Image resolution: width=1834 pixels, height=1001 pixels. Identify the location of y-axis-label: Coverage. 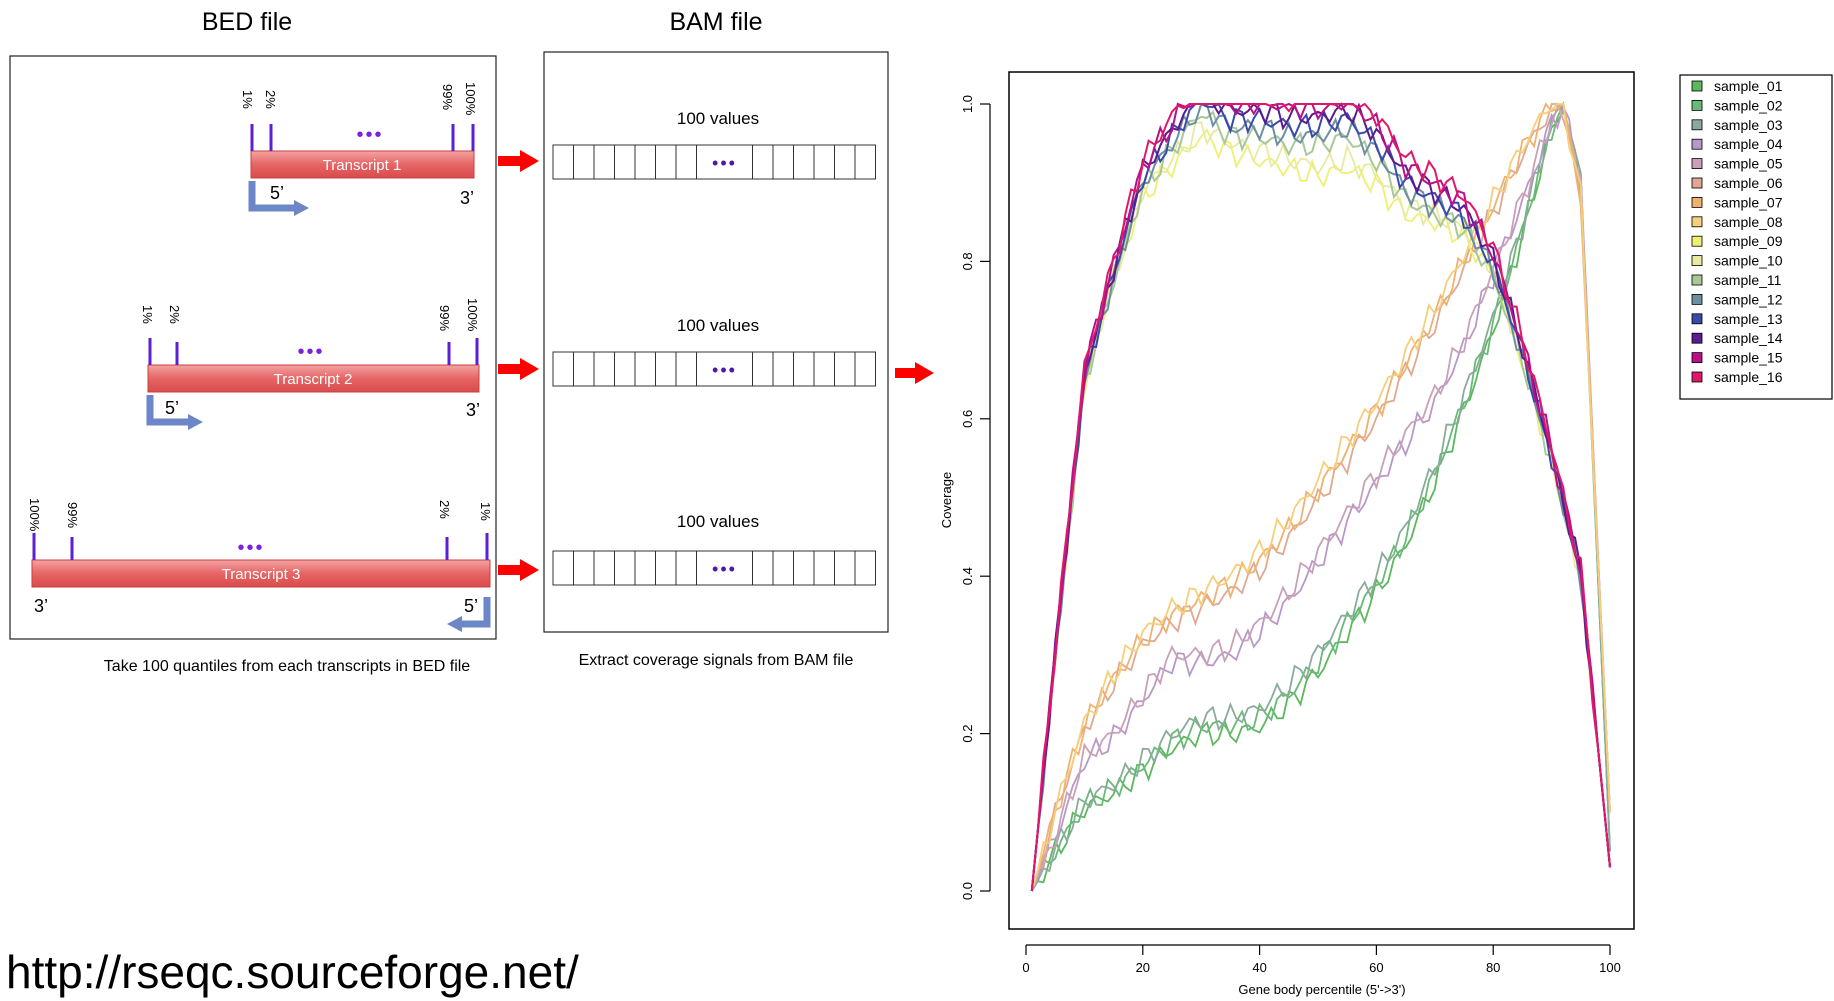
(946, 500).